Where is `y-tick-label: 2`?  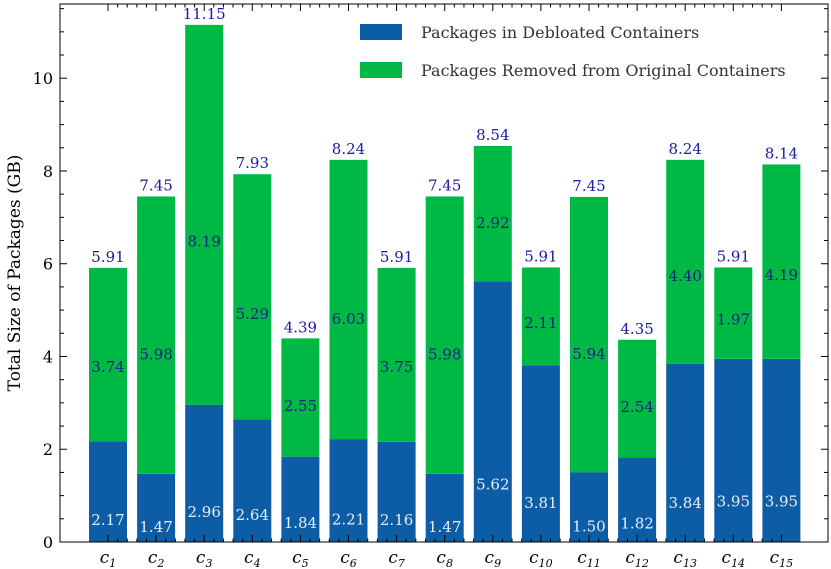 y-tick-label: 2 is located at coordinates (48, 449).